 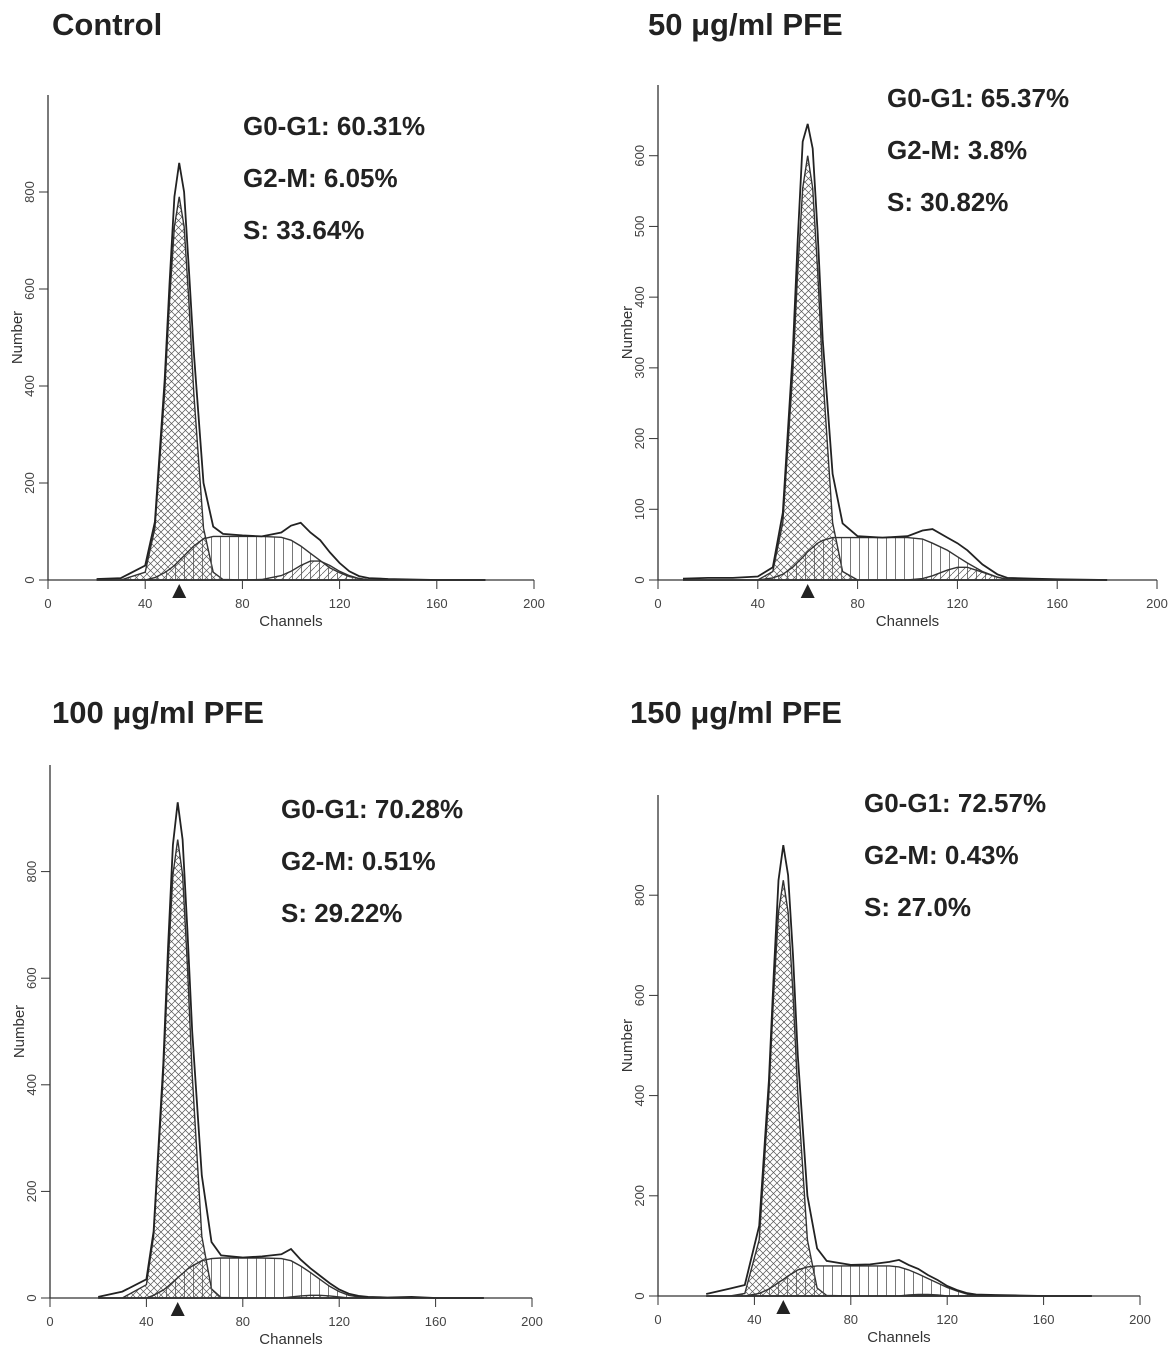 I want to click on y-tick-label: 500, so click(x=639, y=227).